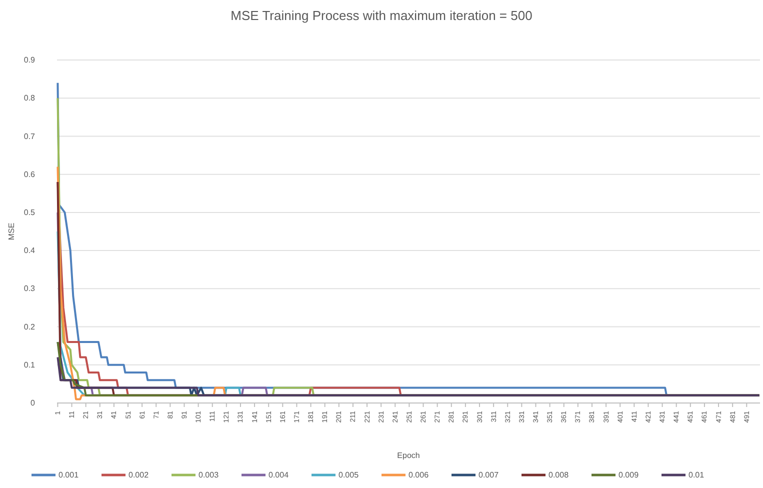 The height and width of the screenshot is (488, 763). What do you see at coordinates (30, 213) in the screenshot?
I see `y-tick-label: 0.5` at bounding box center [30, 213].